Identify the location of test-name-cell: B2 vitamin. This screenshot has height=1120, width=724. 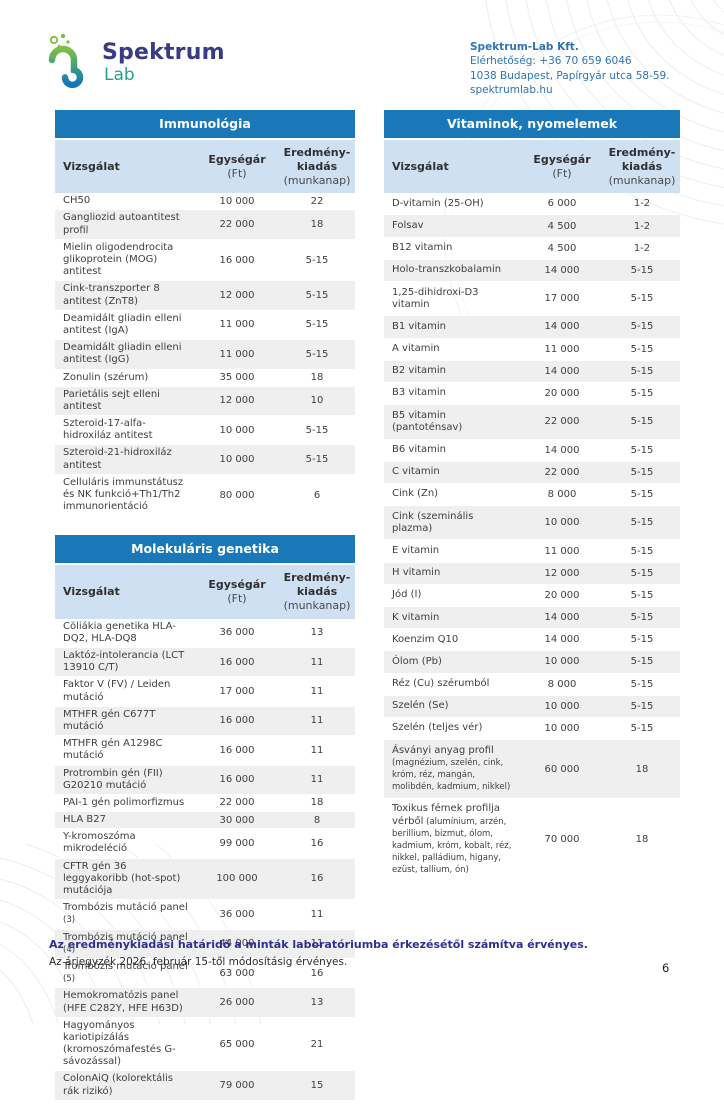
(419, 371).